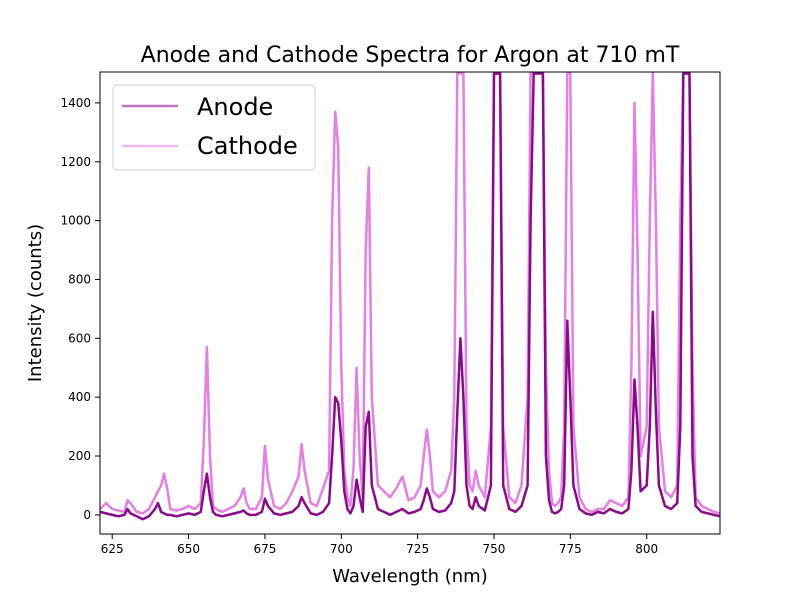  Describe the element at coordinates (494, 549) in the screenshot. I see `x-tick-label: 750` at that location.